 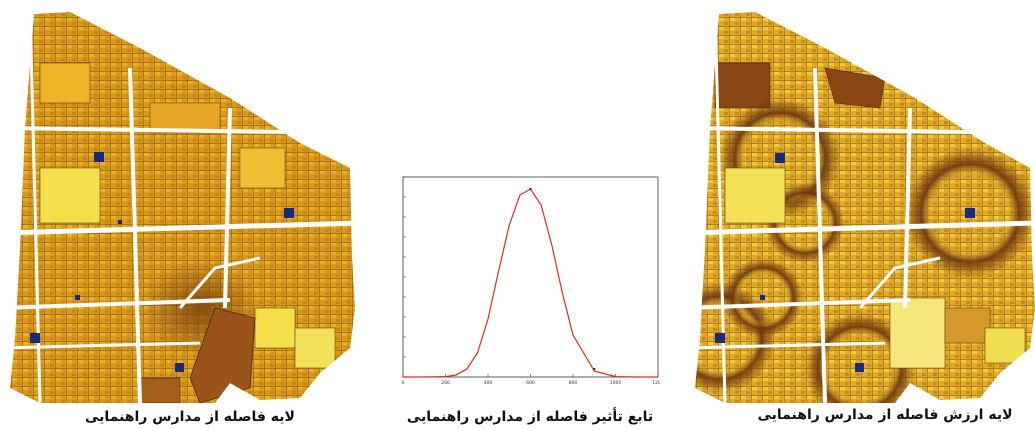 I want to click on chart-caption: تابع تأثیر فاصله از مدارس راهنمایی, so click(x=530, y=417).